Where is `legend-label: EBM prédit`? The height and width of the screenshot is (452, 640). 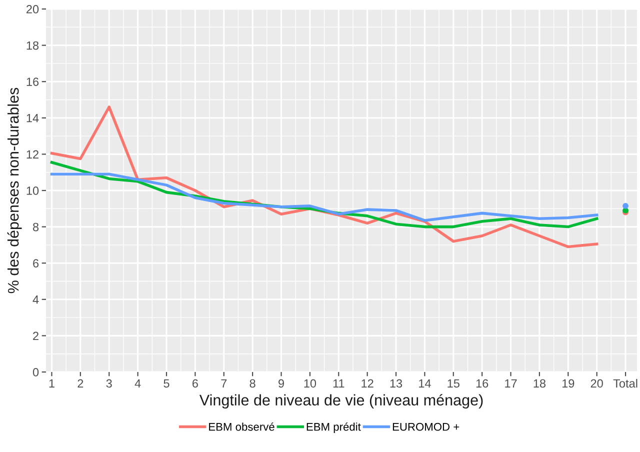 legend-label: EBM prédit is located at coordinates (333, 427).